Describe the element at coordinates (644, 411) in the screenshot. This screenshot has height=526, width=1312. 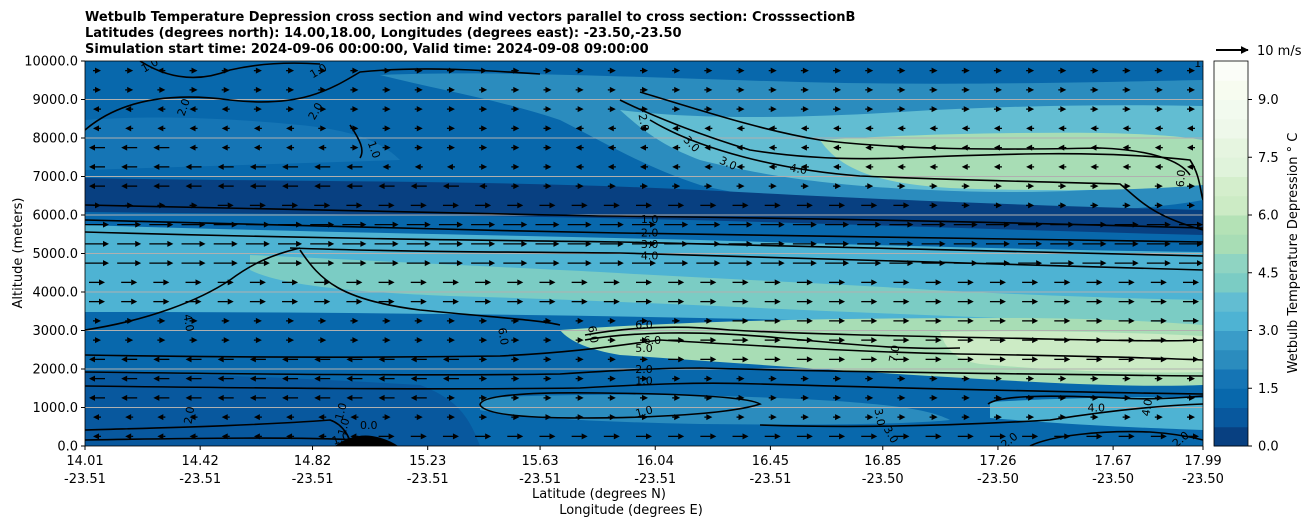
I see `contour-label-text: 1.0` at that location.